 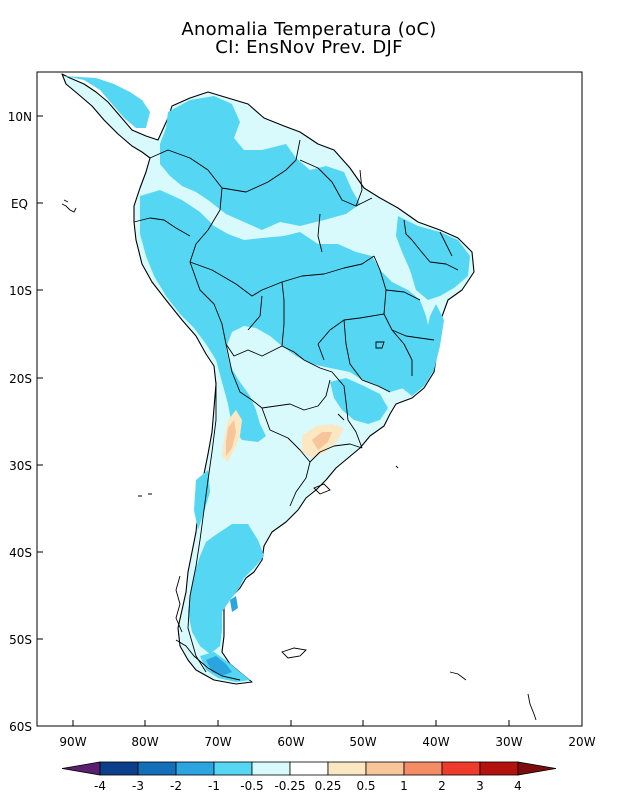 What do you see at coordinates (176, 786) in the screenshot?
I see `colorbar-tick-label: -2` at bounding box center [176, 786].